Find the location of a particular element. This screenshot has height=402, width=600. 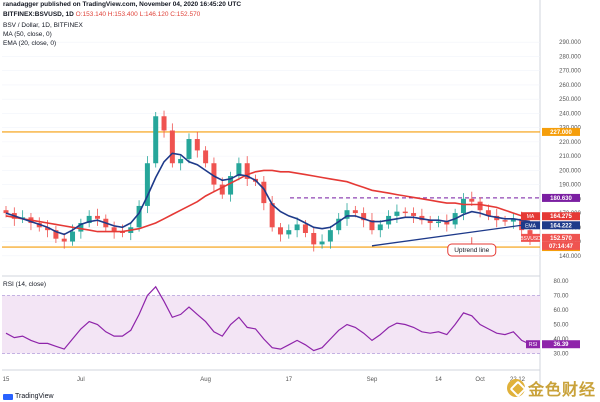

uptrend-line is located at coordinates (455, 234).